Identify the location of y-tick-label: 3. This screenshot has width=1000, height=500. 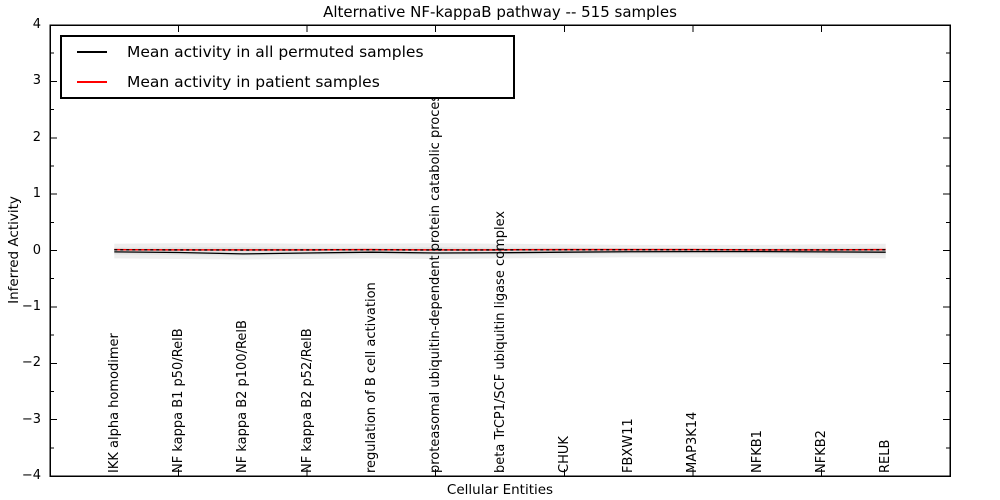
(36, 81).